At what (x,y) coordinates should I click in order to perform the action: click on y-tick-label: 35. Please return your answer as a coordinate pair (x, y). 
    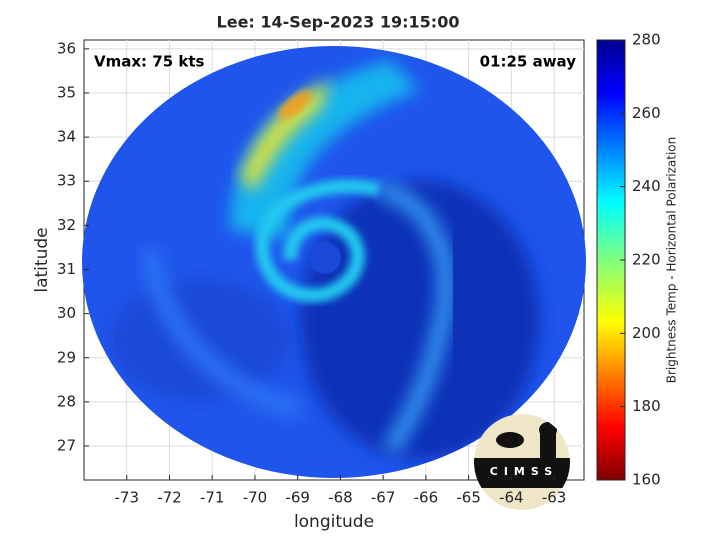
    Looking at the image, I should click on (66, 92).